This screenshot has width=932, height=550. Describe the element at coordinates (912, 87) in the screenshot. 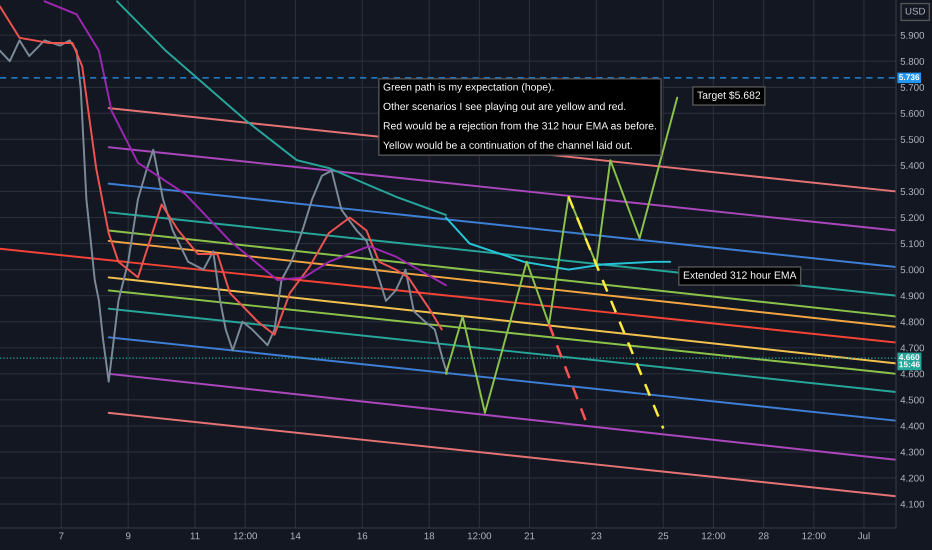

I see `y-tick-label: 5.700` at that location.